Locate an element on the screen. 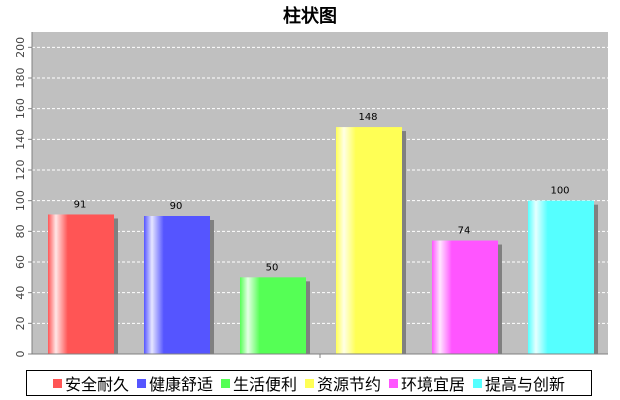 Image resolution: width=620 pixels, height=400 pixels. data-label: 100 is located at coordinates (559, 191).